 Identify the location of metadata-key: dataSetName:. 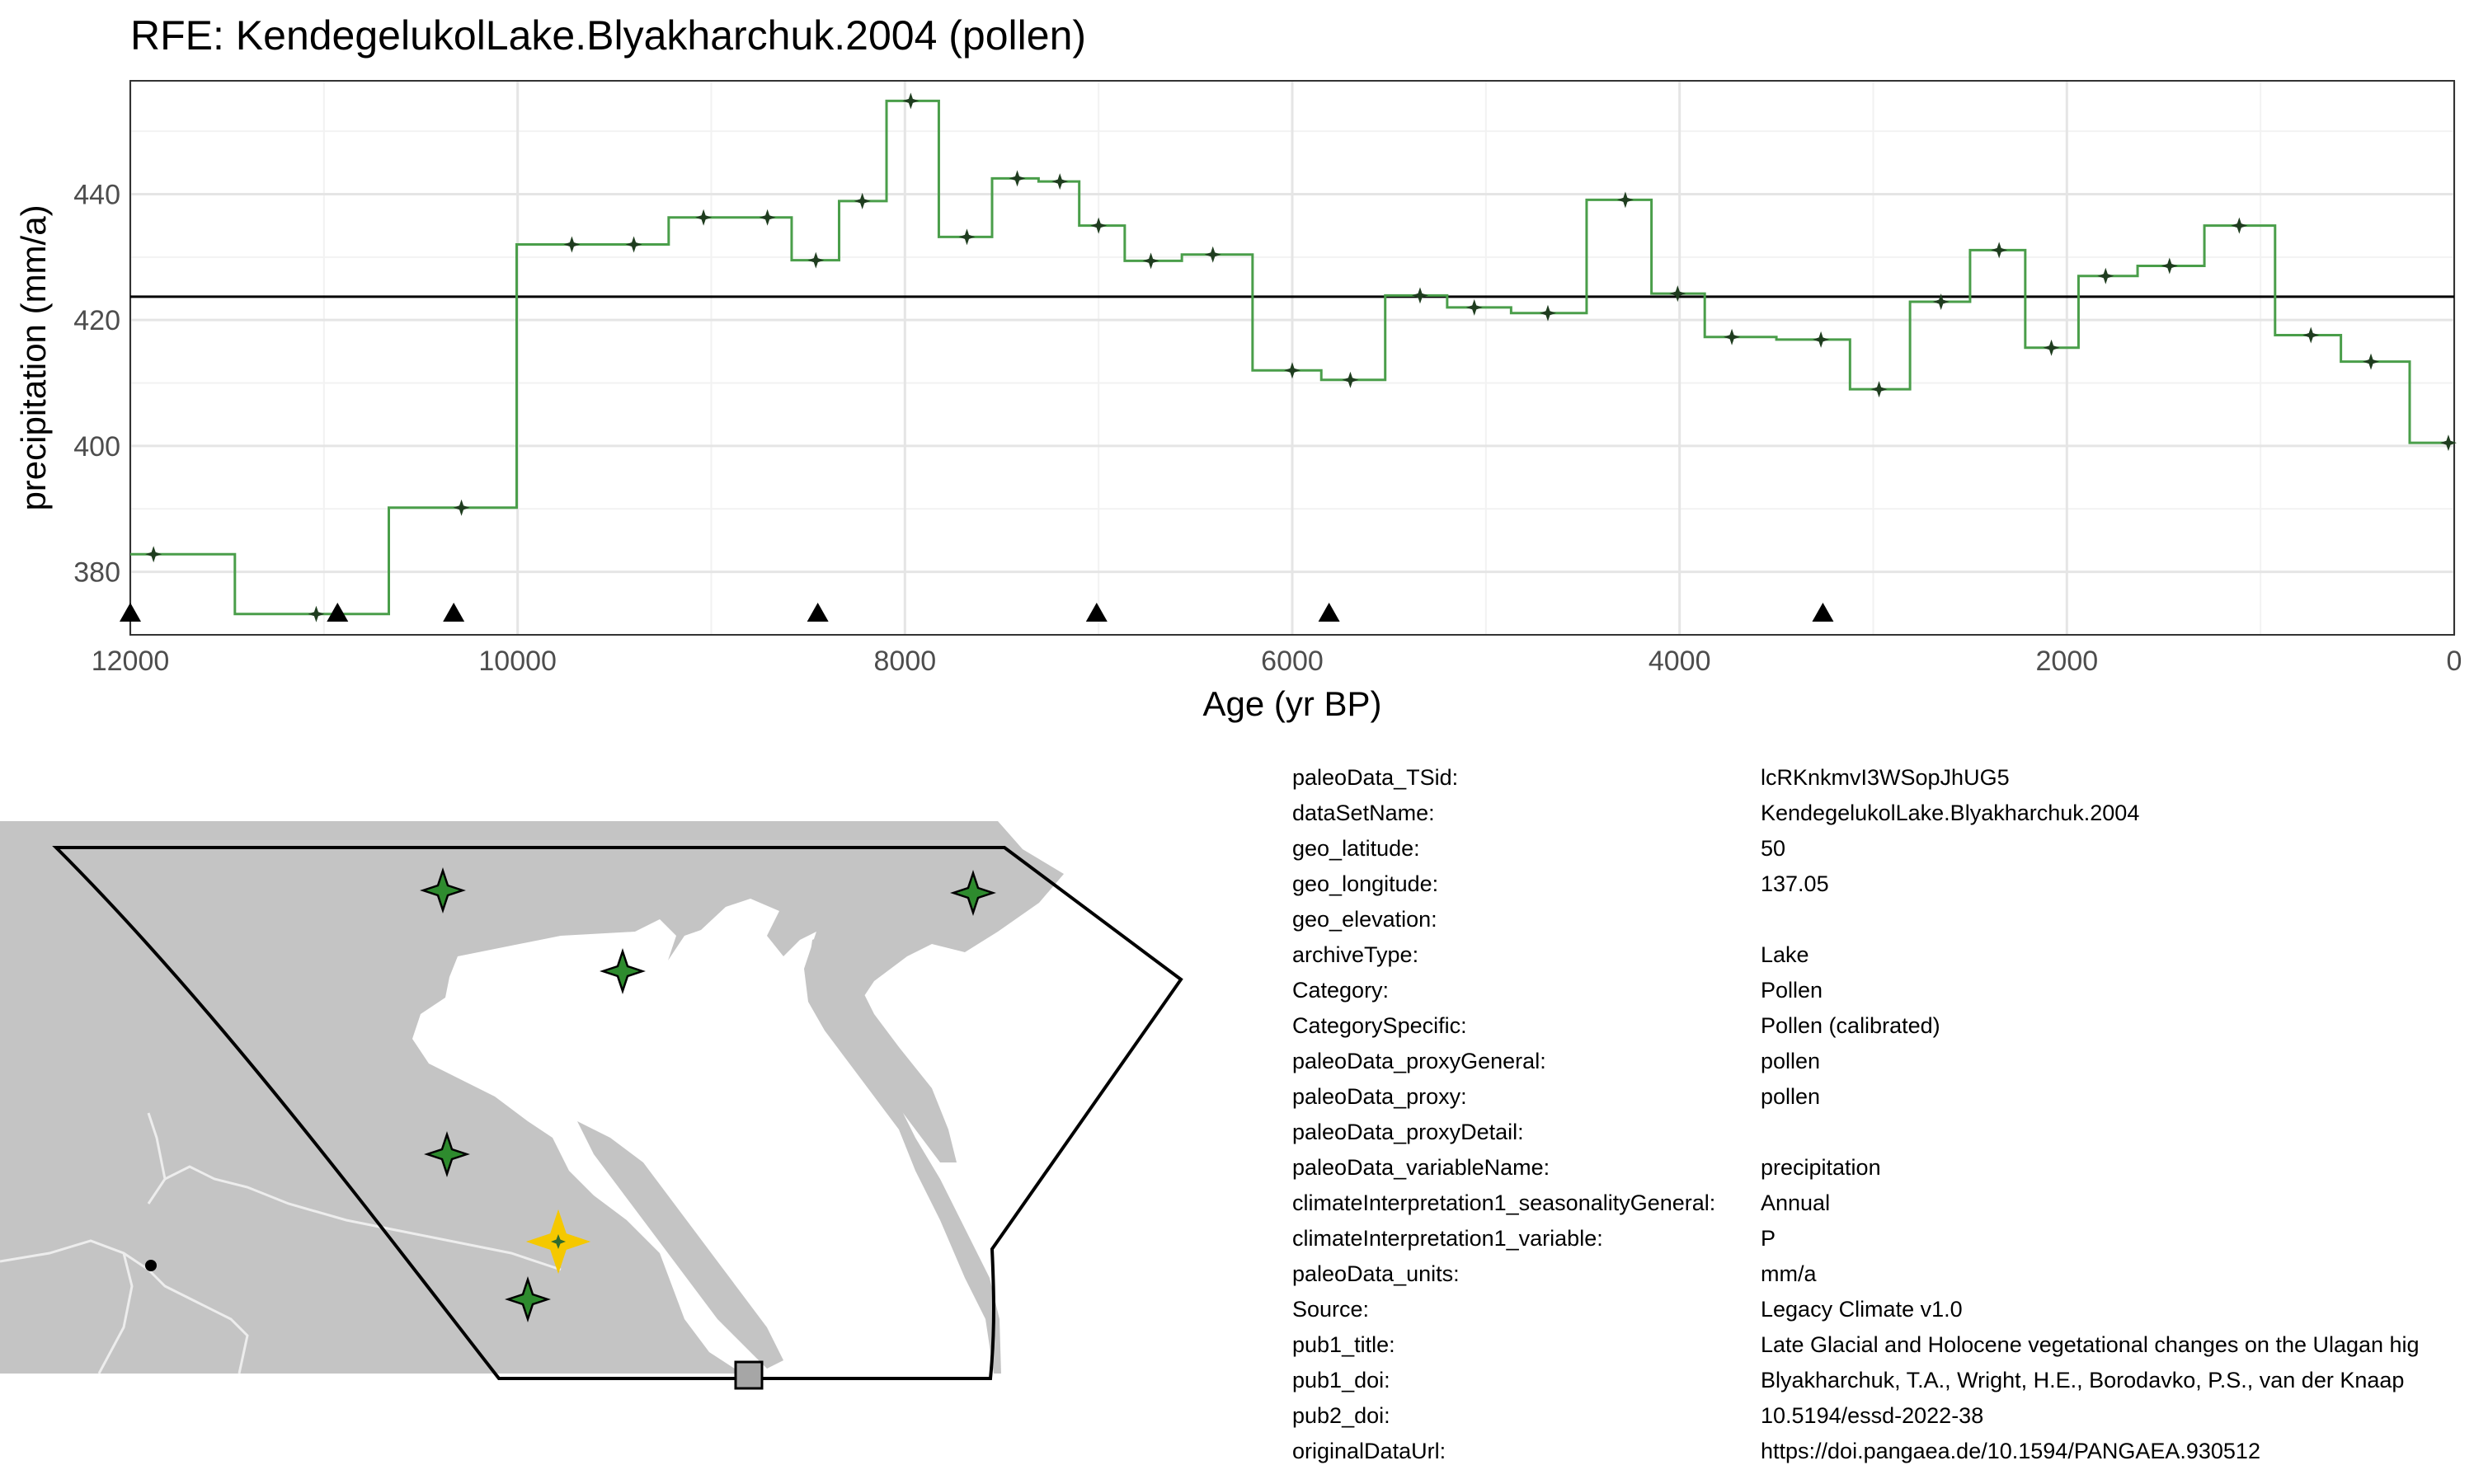
(1363, 813).